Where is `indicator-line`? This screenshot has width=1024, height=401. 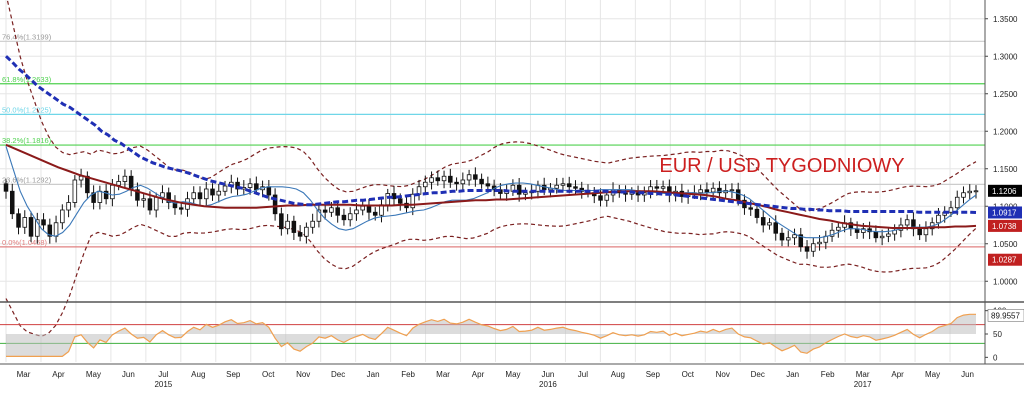 indicator-line is located at coordinates (491, 335).